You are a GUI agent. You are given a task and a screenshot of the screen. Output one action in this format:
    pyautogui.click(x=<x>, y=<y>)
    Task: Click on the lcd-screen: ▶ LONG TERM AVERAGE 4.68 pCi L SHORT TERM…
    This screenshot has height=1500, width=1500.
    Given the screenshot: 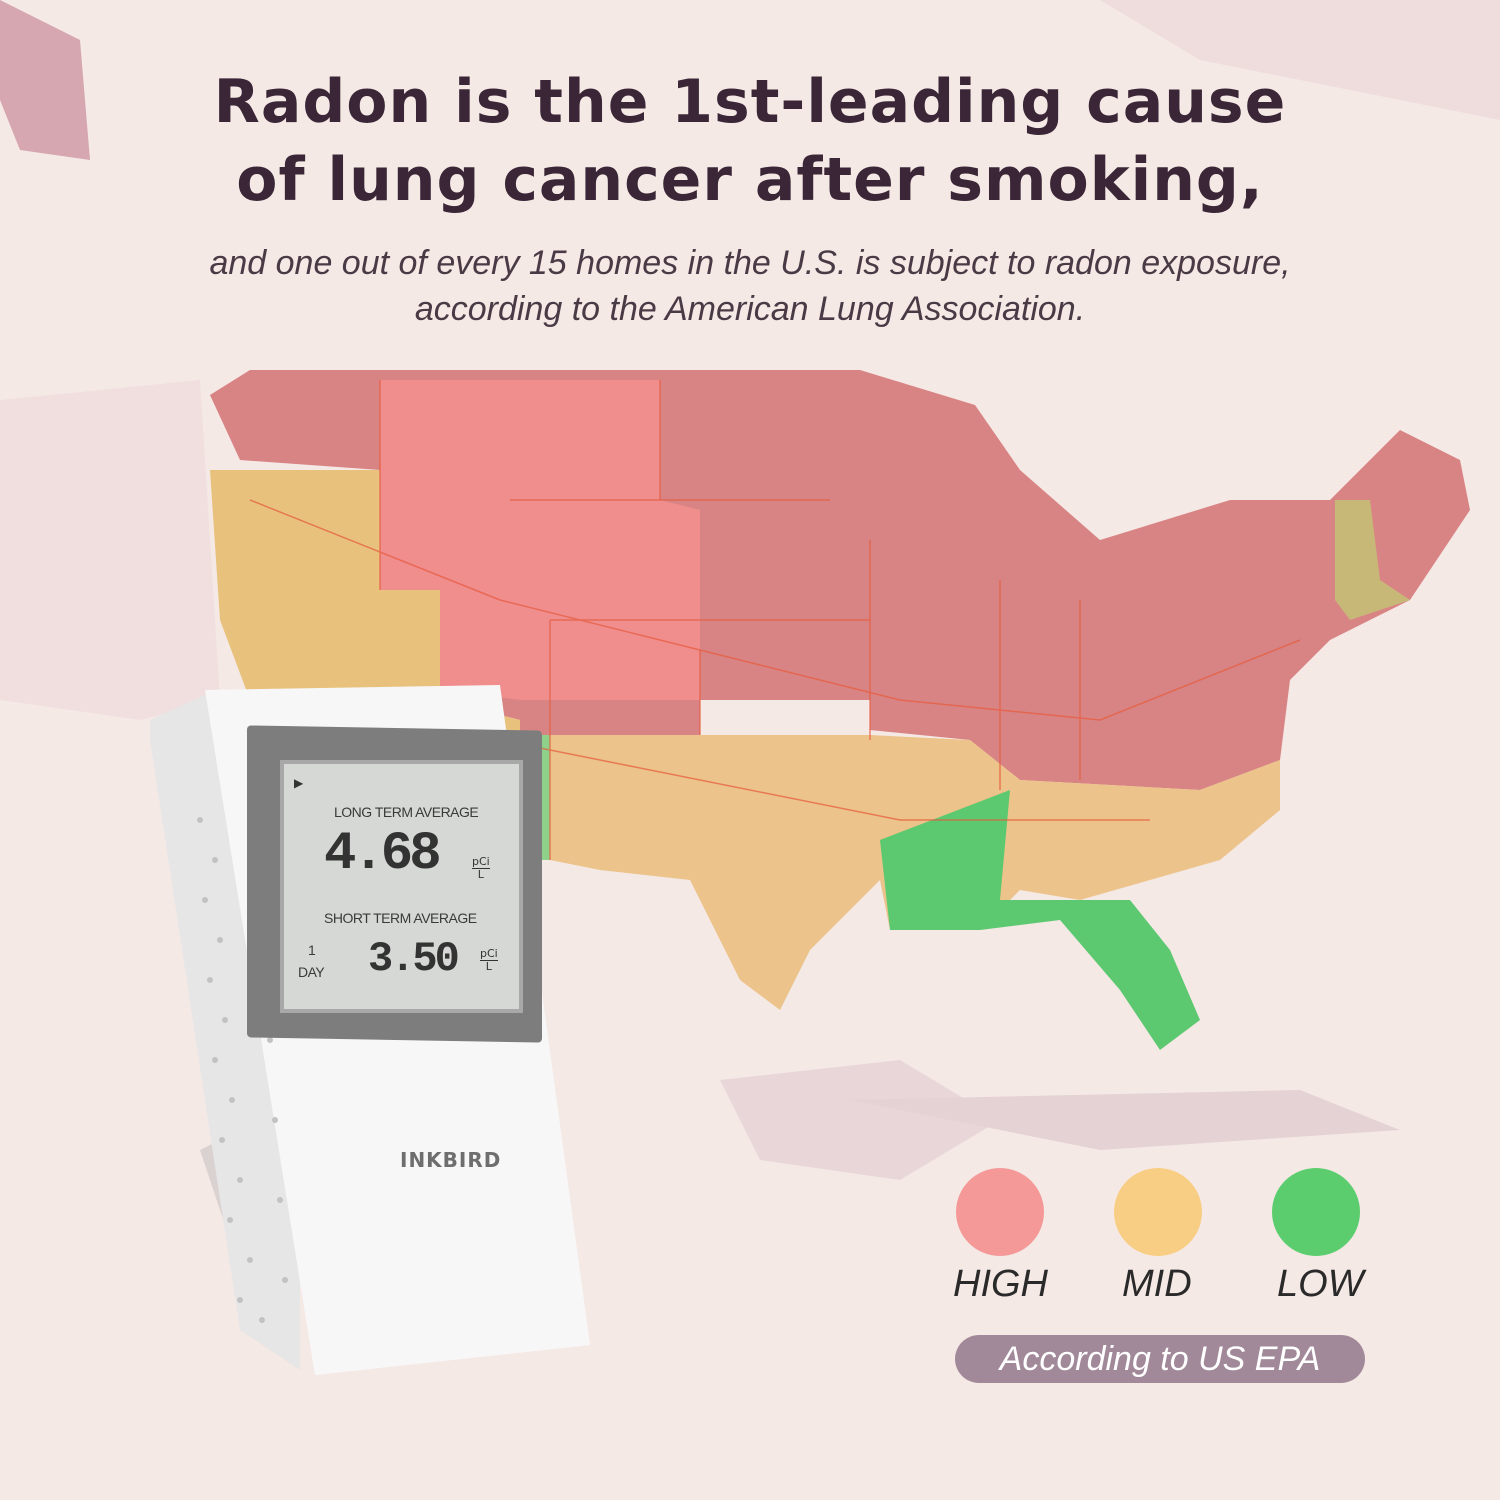 What is the action you would take?
    pyautogui.click(x=401, y=886)
    